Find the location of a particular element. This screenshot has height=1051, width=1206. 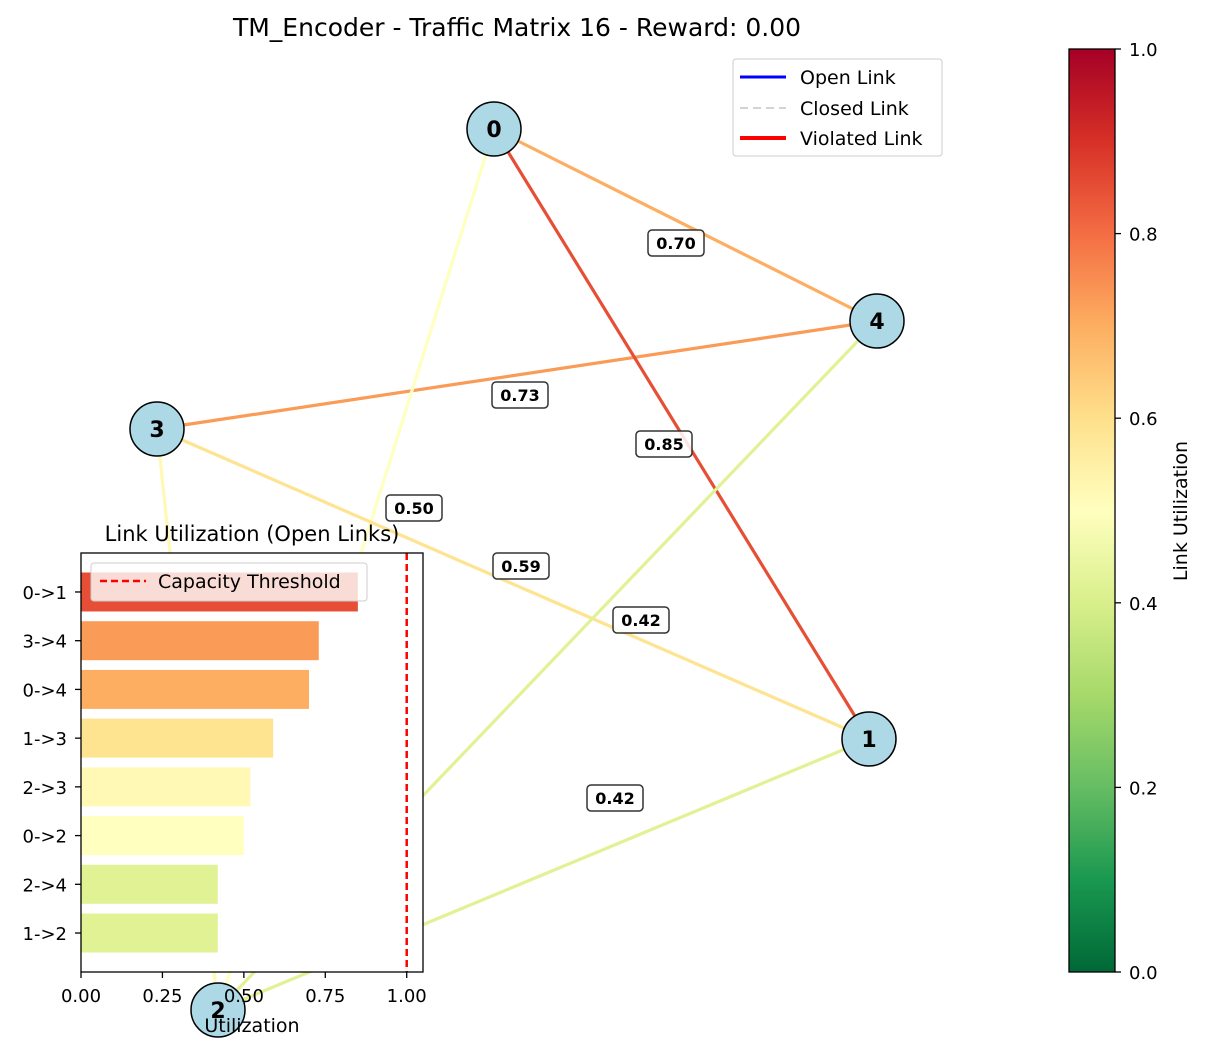

edge-label-text: 0.85 is located at coordinates (663, 444).